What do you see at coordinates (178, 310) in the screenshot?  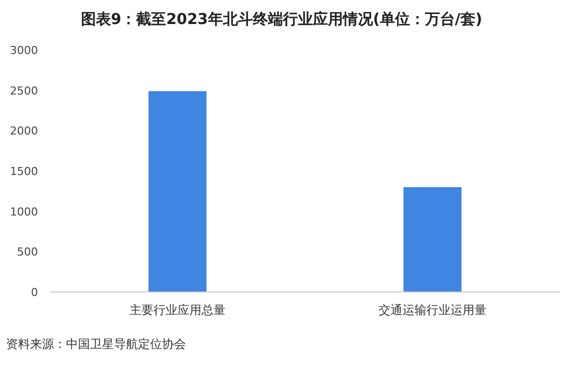 I see `x-tick-label: 主要行业应用总量` at bounding box center [178, 310].